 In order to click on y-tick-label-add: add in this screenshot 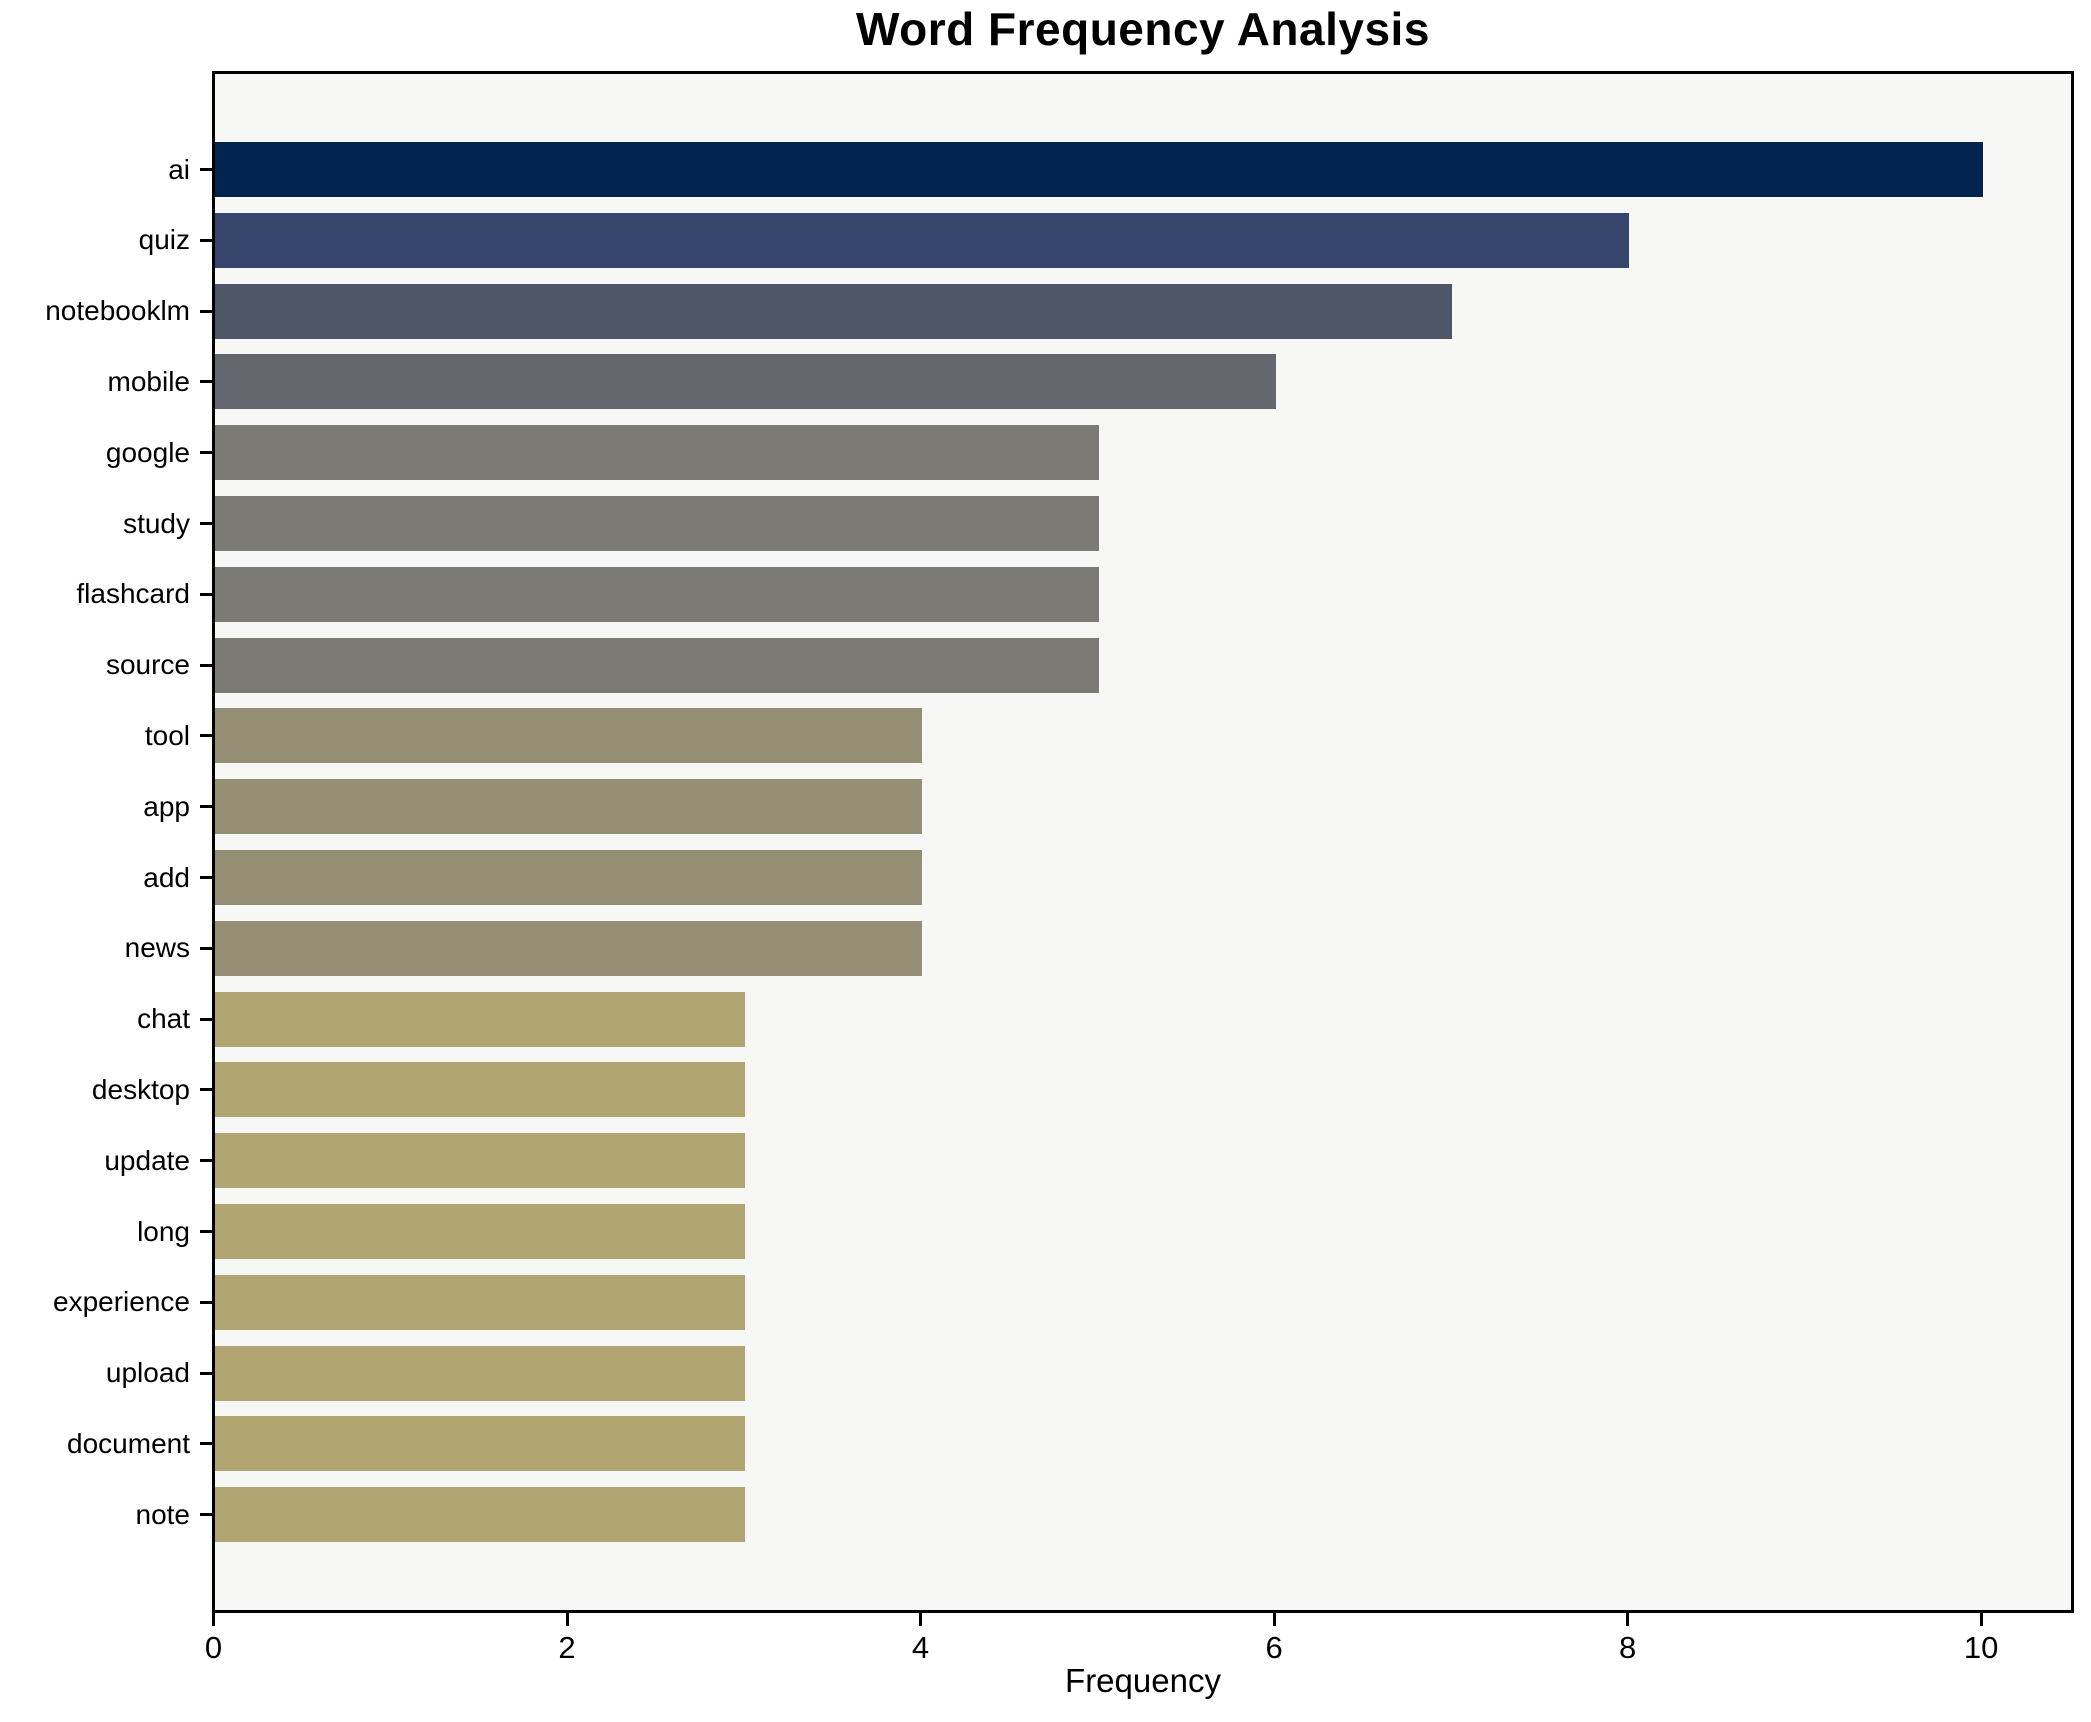, I will do `click(166, 877)`.